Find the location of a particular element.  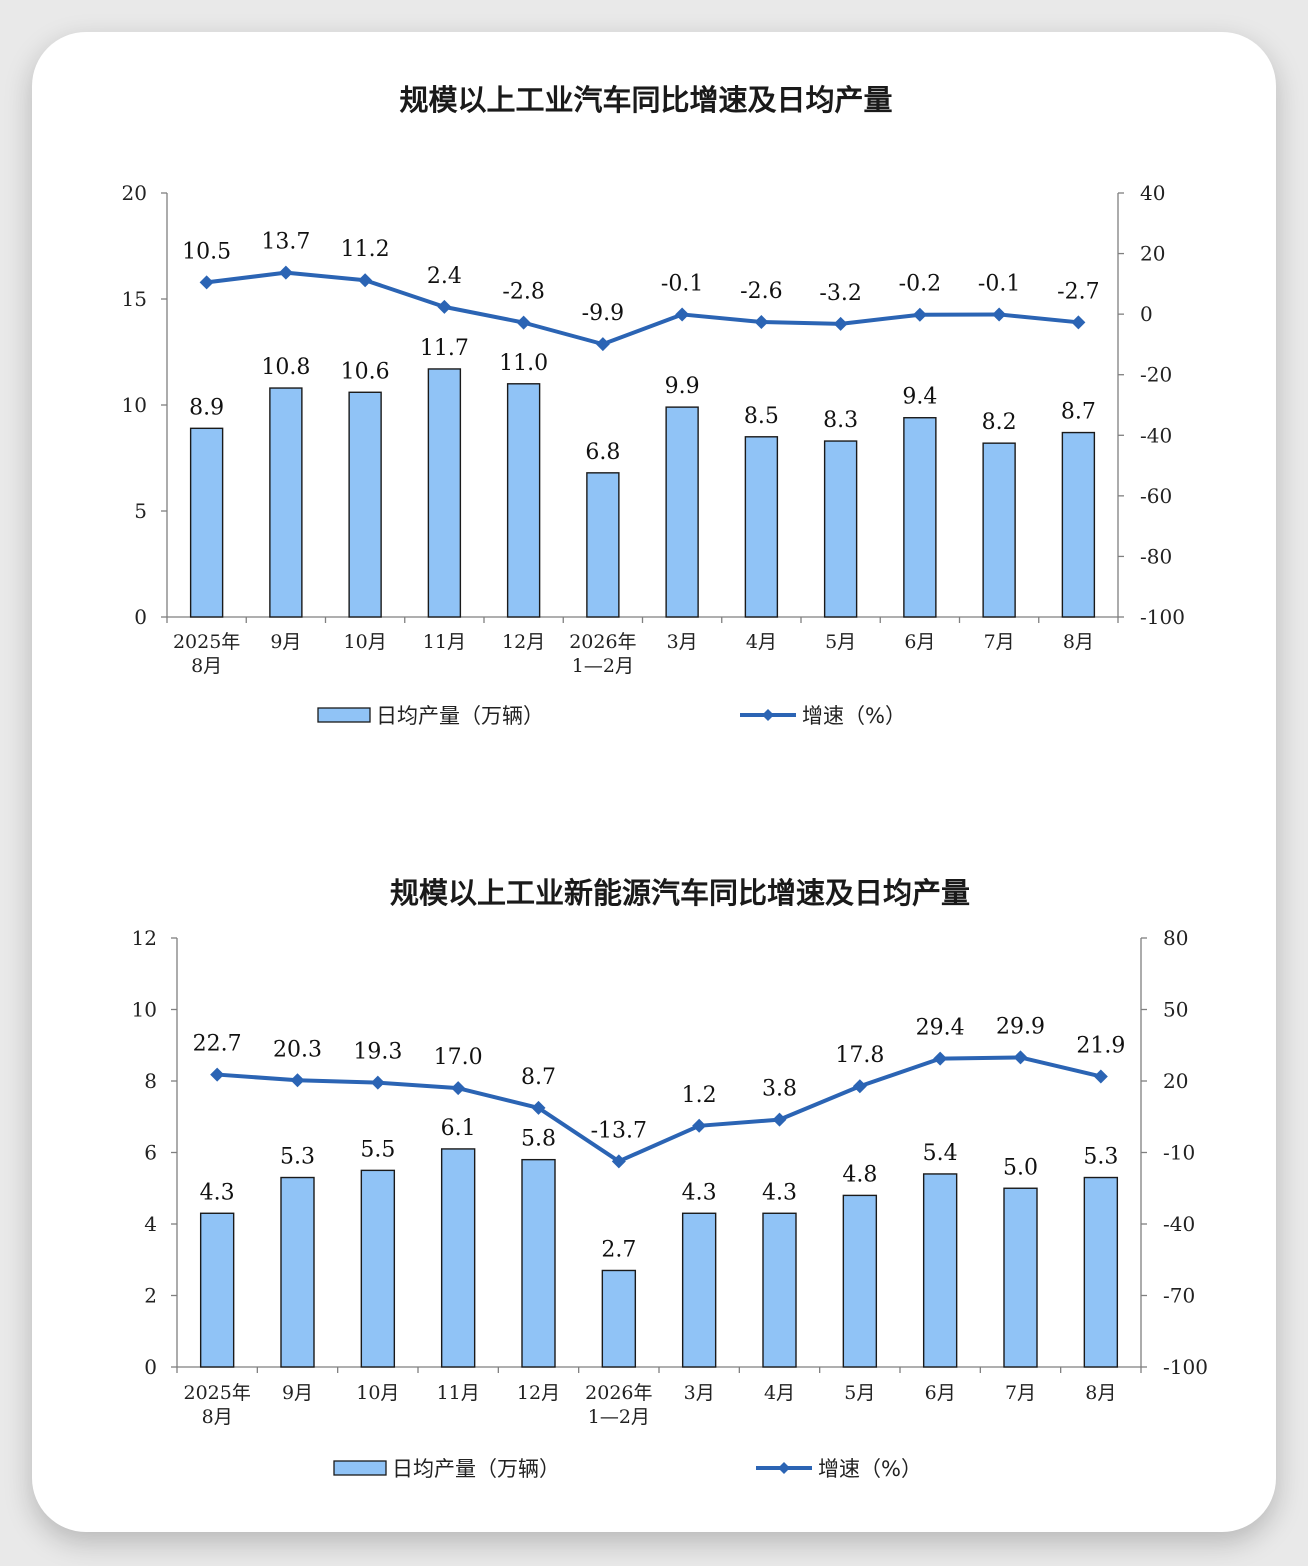

x-tick-label: 2026年 1—2月 is located at coordinates (618, 1405).